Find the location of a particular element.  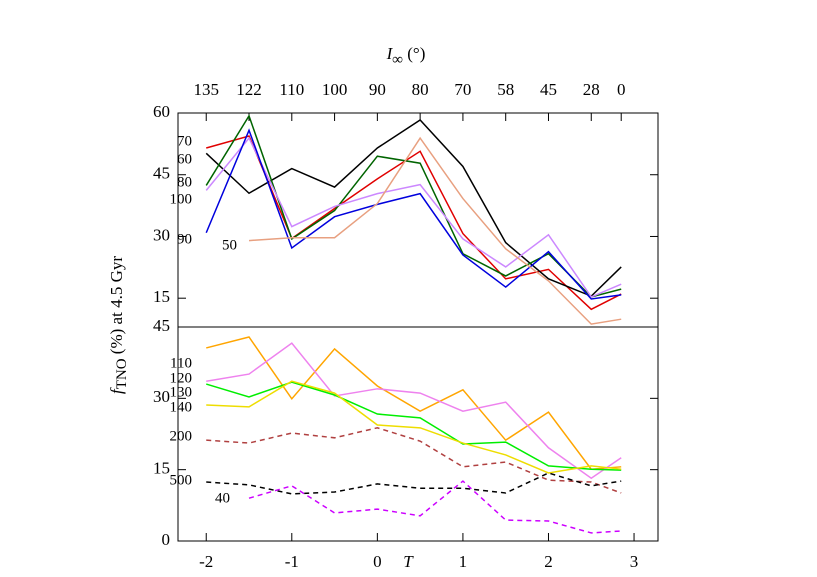

top-tick-label: 80 is located at coordinates (420, 89).